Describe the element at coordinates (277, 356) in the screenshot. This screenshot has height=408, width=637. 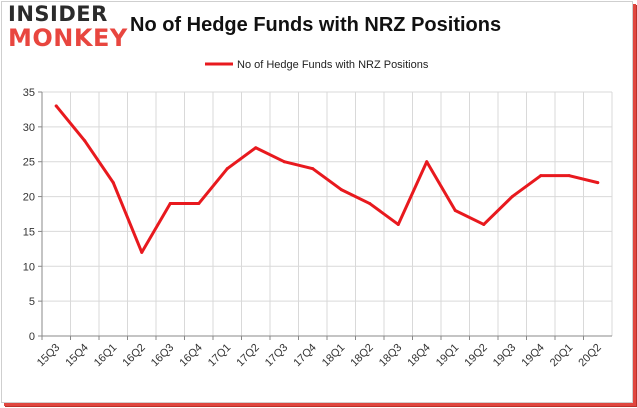
I see `x-tick-label: 17Q3` at that location.